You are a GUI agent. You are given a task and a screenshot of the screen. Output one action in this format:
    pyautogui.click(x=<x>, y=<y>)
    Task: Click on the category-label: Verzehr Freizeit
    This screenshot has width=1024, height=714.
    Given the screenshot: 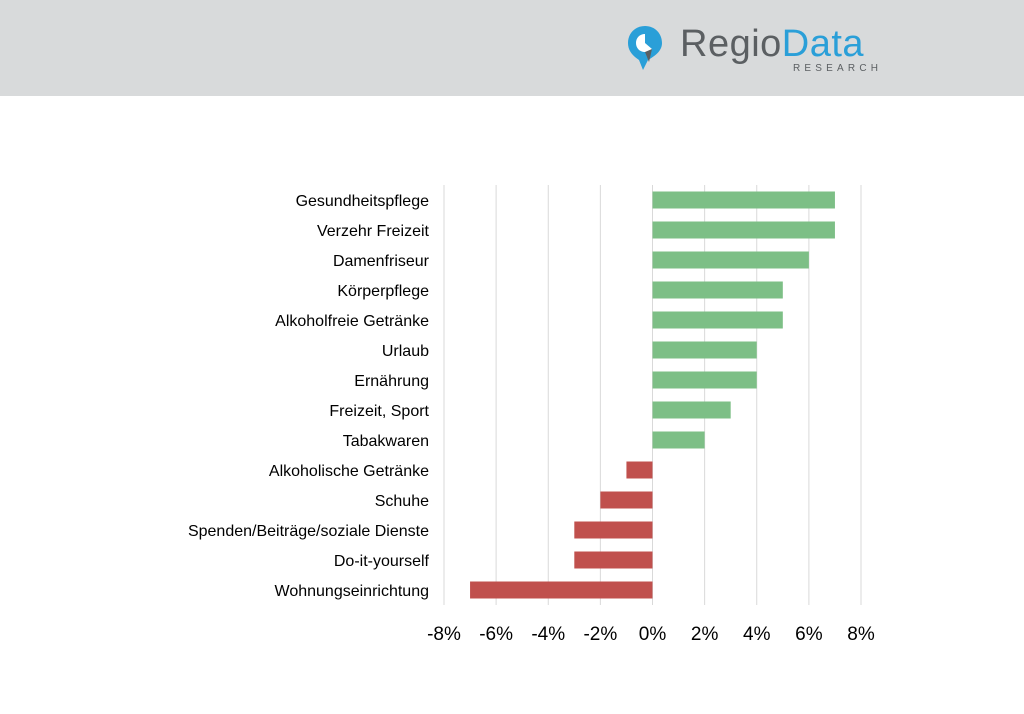 What is the action you would take?
    pyautogui.click(x=373, y=231)
    